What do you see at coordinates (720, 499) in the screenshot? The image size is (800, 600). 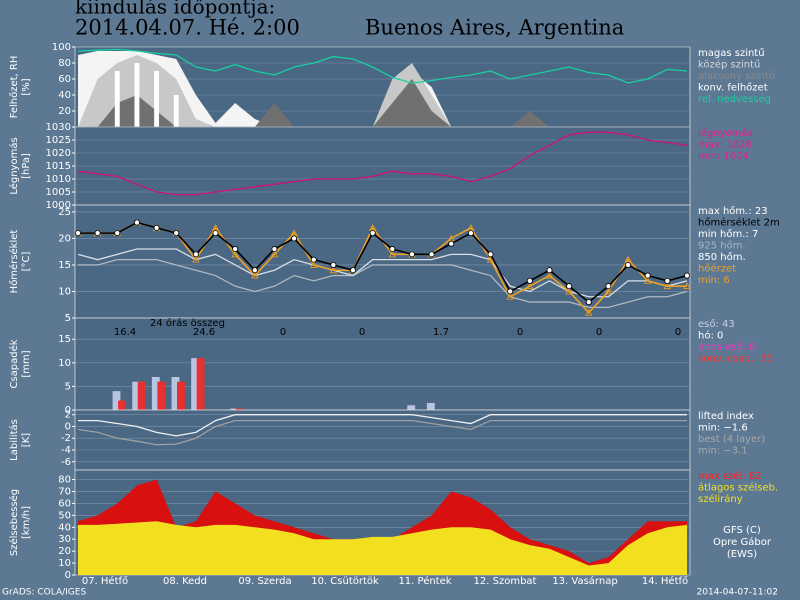 I see `legend-entry: szélirány` at bounding box center [720, 499].